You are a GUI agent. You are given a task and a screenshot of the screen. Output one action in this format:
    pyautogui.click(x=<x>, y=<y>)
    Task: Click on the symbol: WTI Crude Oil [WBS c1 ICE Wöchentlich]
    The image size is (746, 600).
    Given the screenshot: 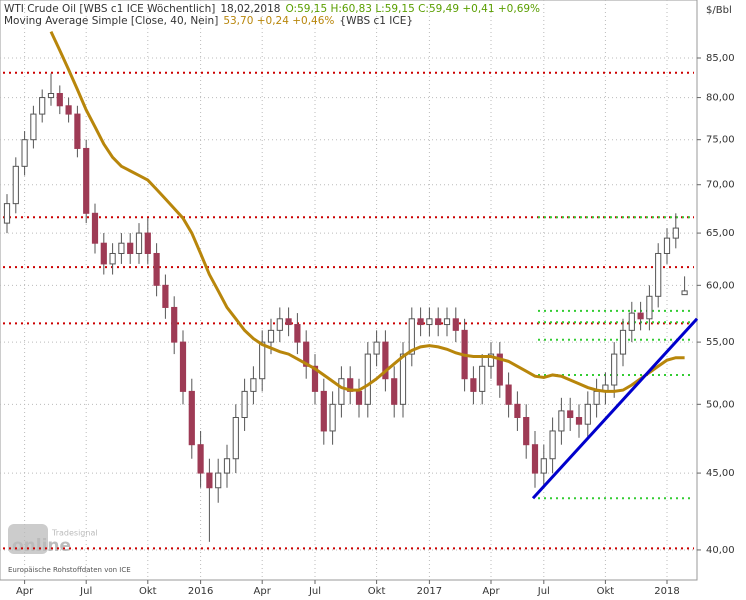 What is the action you would take?
    pyautogui.click(x=109, y=9)
    